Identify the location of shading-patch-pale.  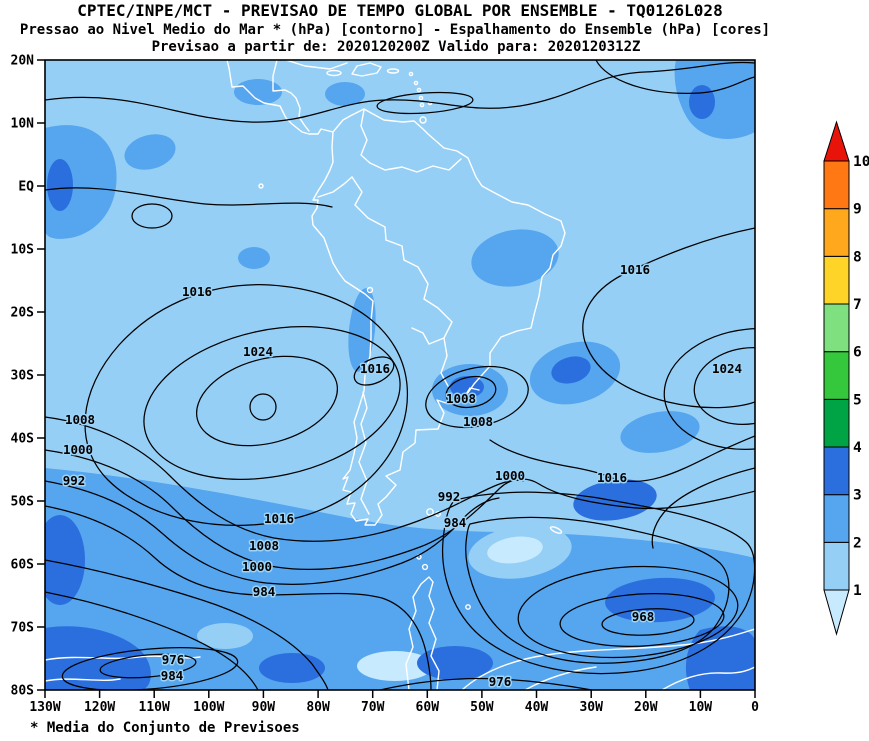
(515, 550).